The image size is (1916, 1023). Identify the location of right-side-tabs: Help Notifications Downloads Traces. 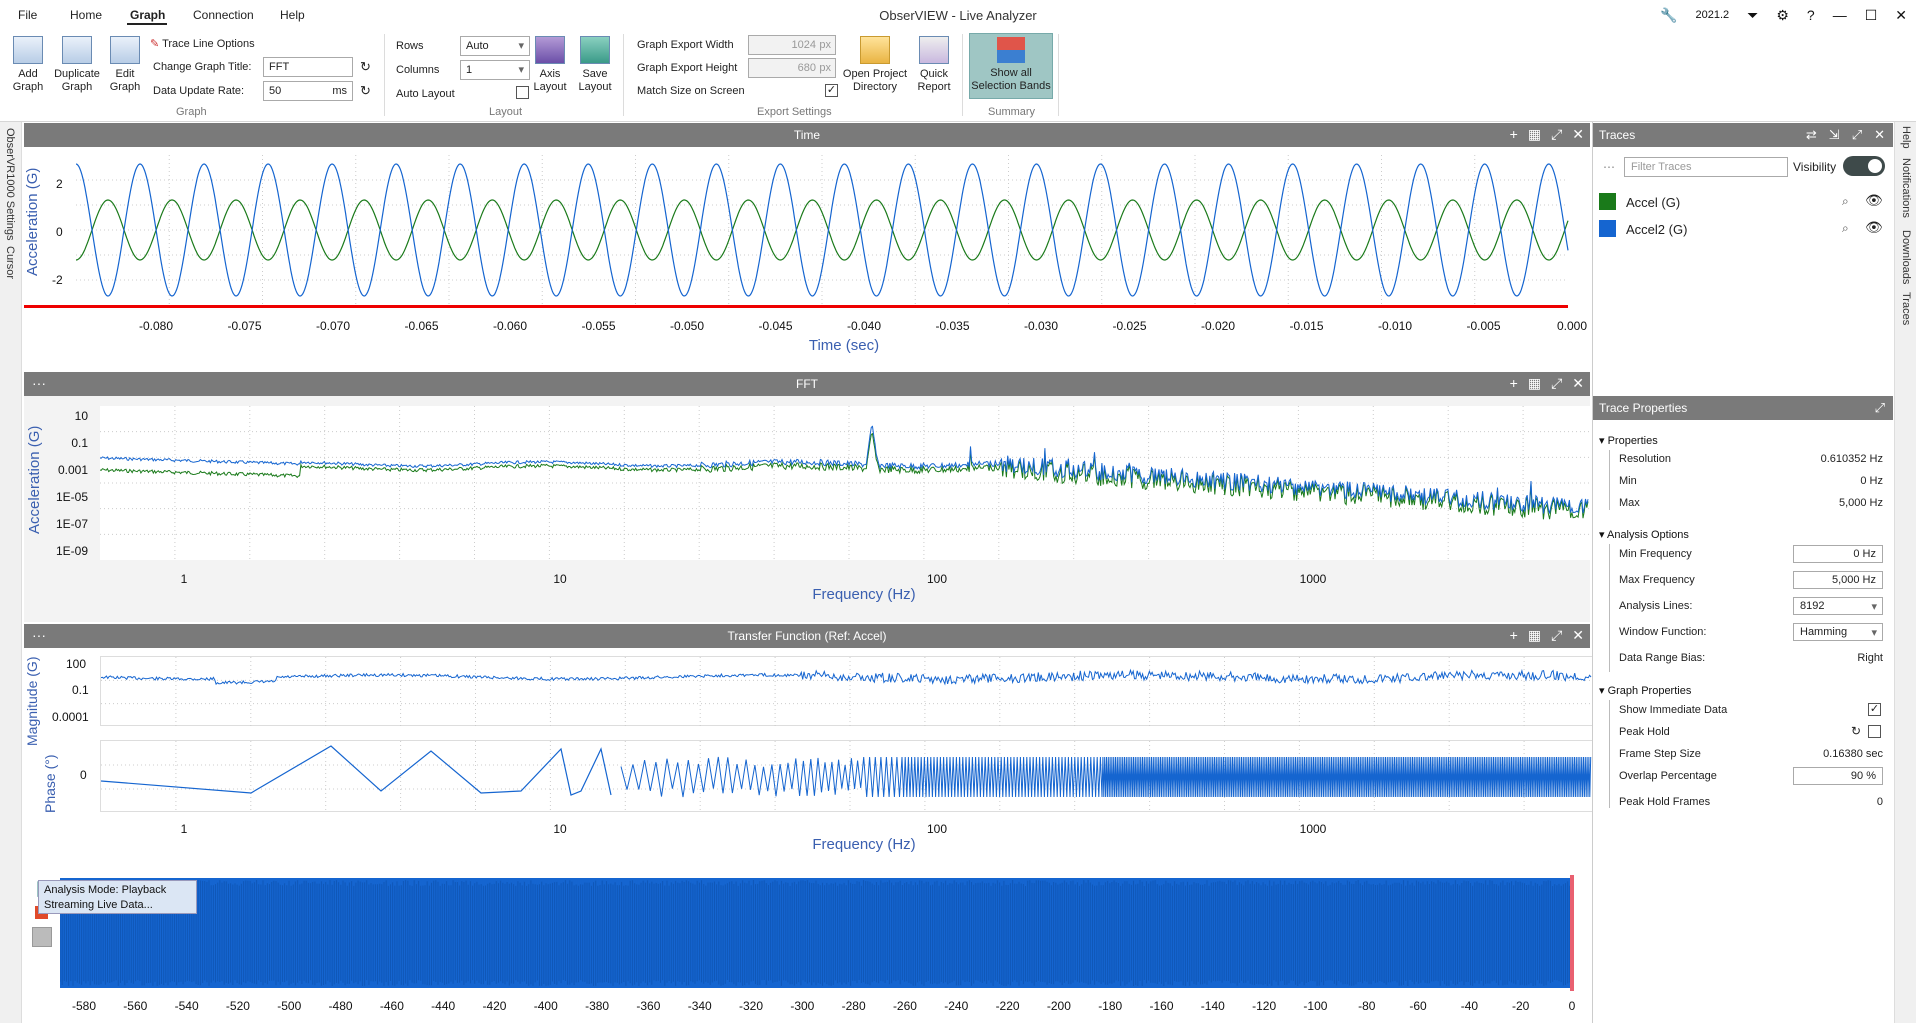
(1905, 572).